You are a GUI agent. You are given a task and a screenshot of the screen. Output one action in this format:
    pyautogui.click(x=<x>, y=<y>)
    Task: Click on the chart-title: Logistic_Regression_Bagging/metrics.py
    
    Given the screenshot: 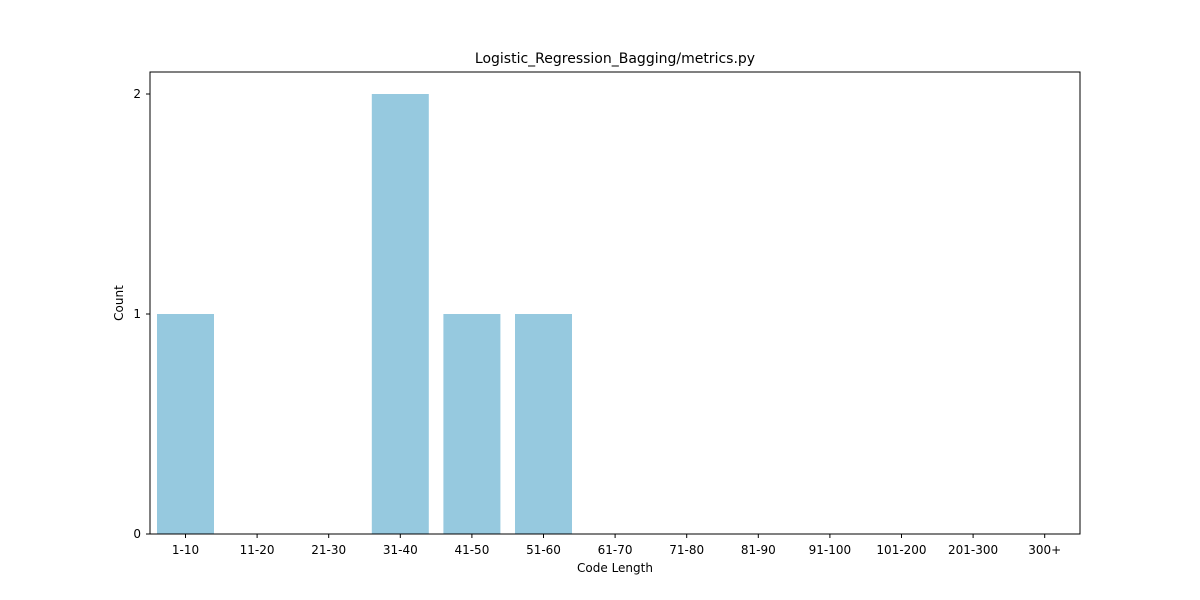 What is the action you would take?
    pyautogui.click(x=615, y=59)
    